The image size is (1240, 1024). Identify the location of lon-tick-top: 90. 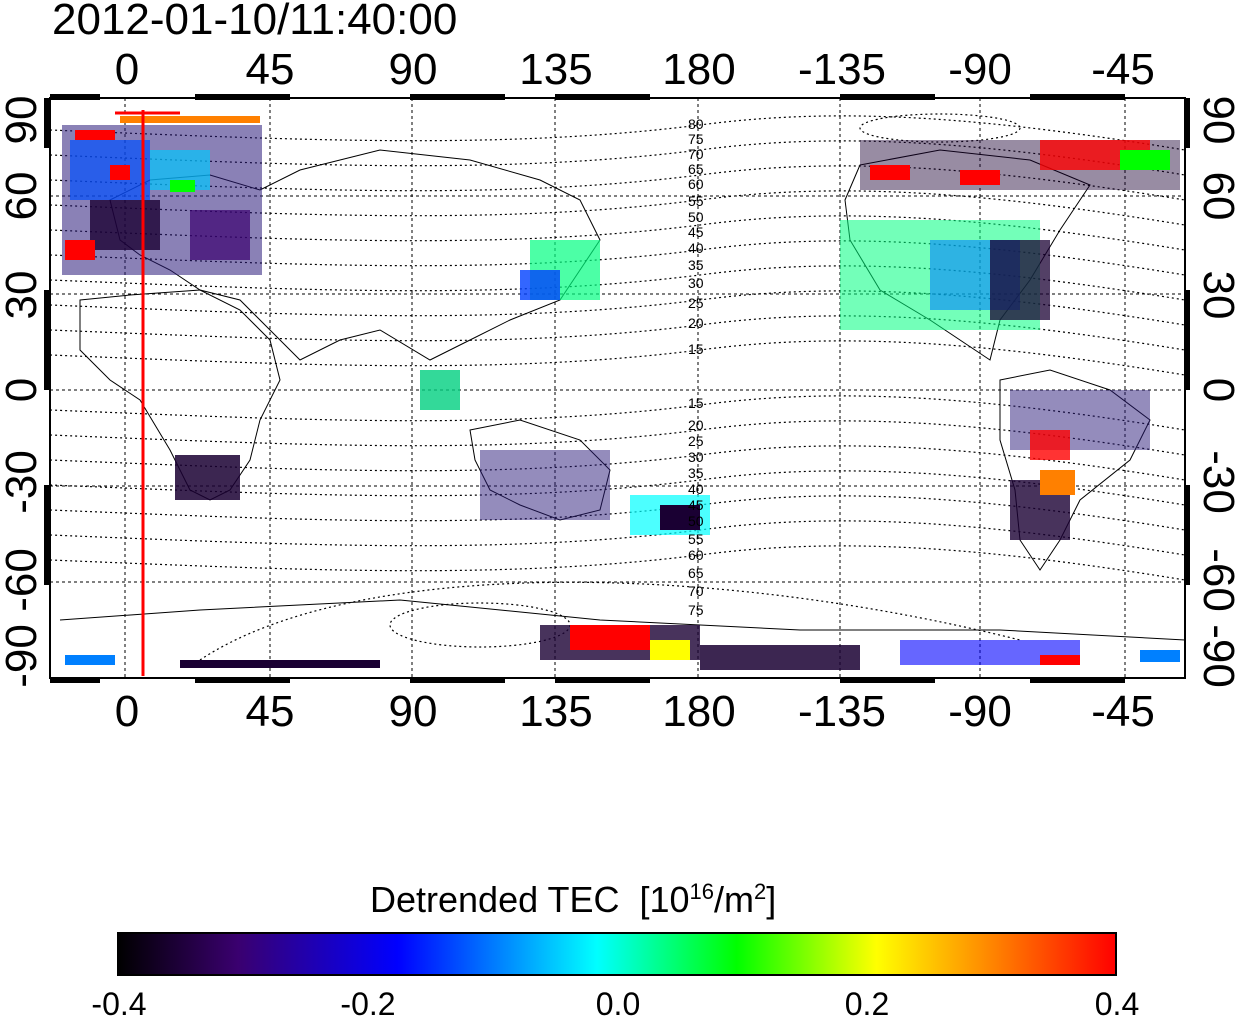
(413, 69).